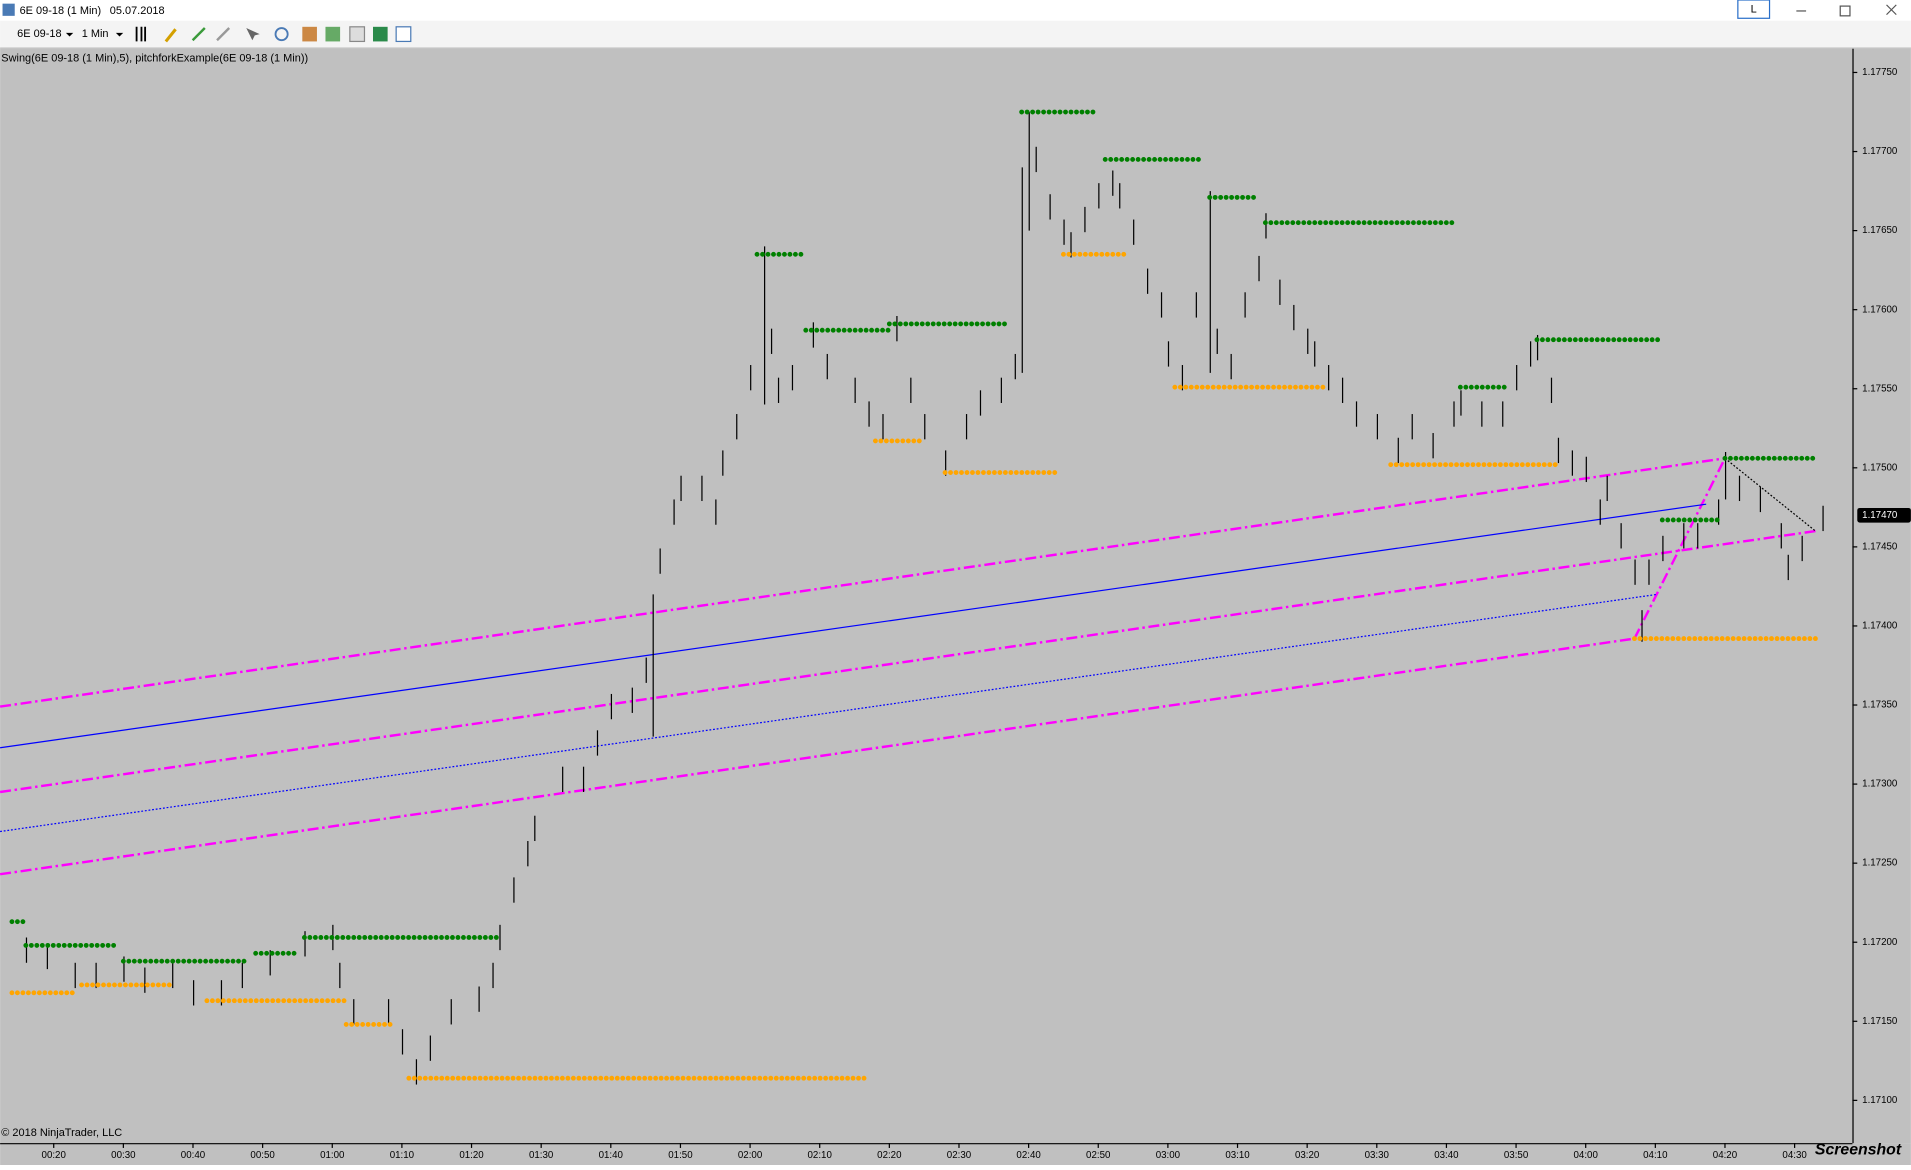 The image size is (1911, 1170). What do you see at coordinates (119, 34) in the screenshot?
I see `interval-dropdown` at bounding box center [119, 34].